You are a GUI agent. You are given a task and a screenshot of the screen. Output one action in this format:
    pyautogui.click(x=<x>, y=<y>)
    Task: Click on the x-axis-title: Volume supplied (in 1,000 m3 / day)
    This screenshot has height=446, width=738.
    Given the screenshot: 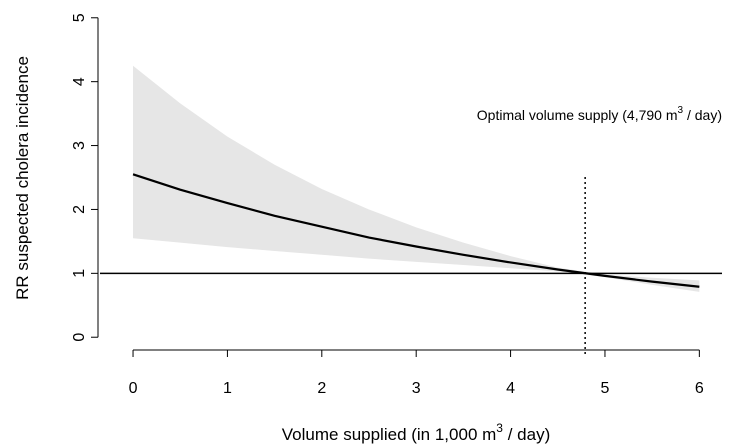 What is the action you would take?
    pyautogui.click(x=416, y=432)
    